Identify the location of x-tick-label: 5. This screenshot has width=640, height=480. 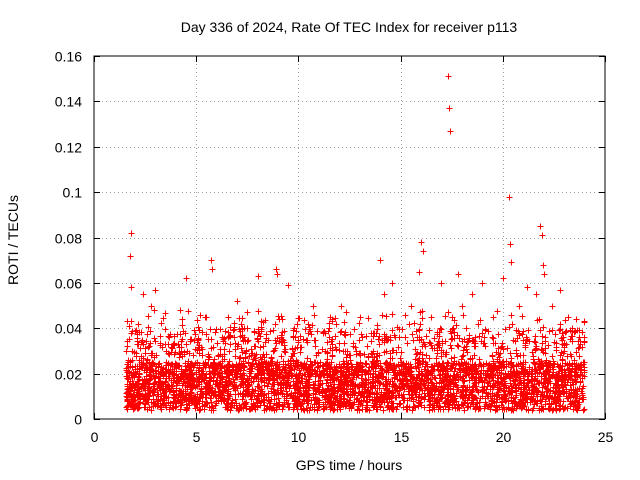
(197, 437).